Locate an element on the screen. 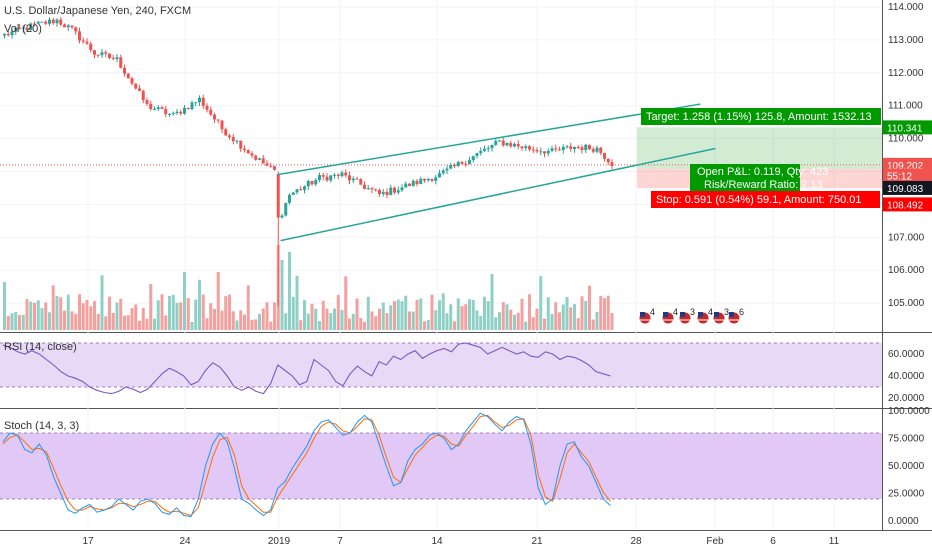 The image size is (932, 550). event-flag: 6 is located at coordinates (735, 316).